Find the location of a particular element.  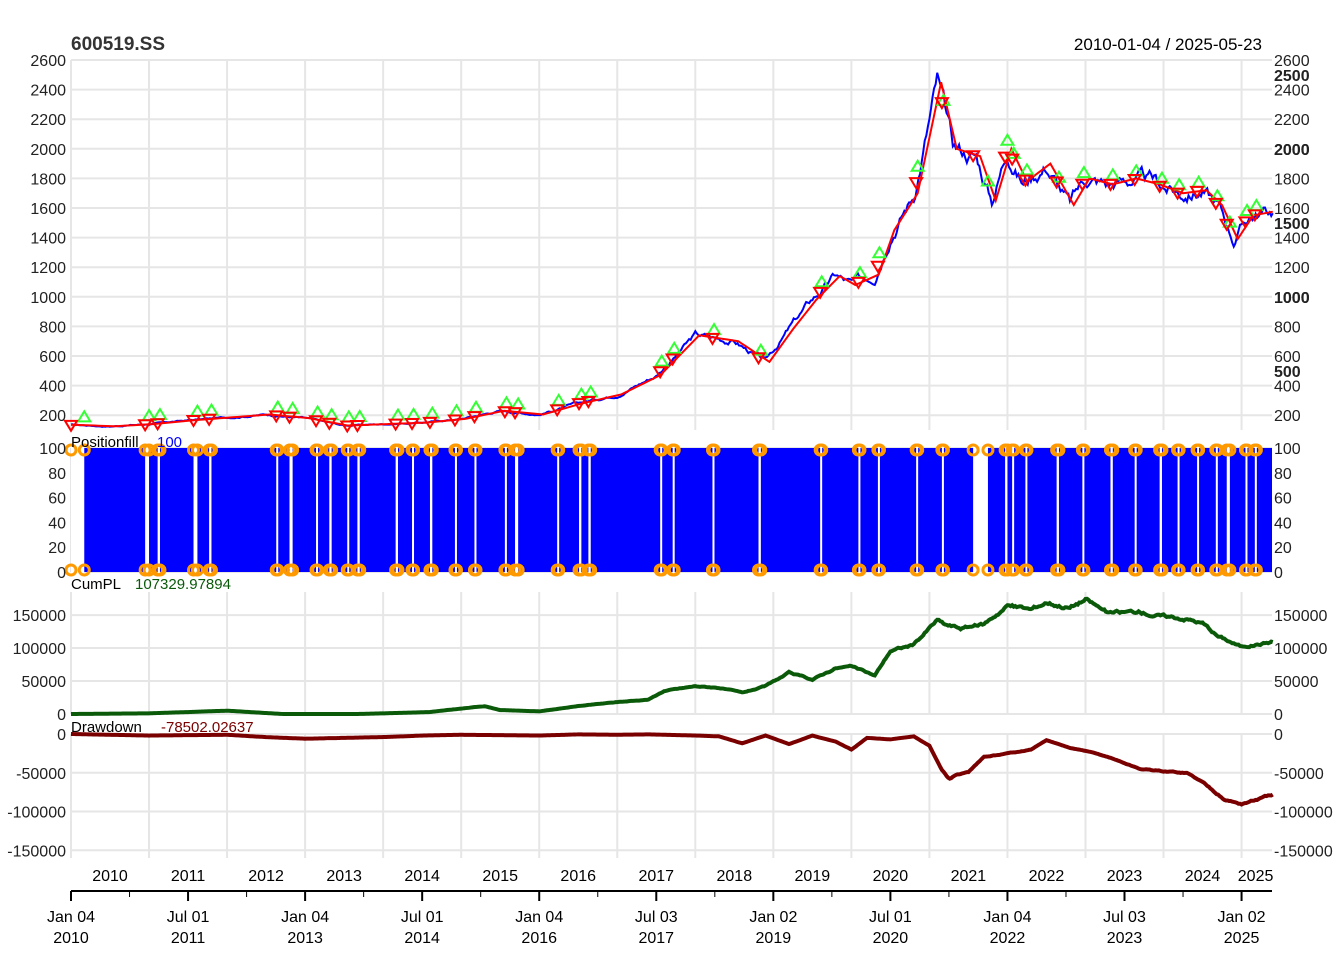

positionfill-left-tick: 20 is located at coordinates (57, 548).